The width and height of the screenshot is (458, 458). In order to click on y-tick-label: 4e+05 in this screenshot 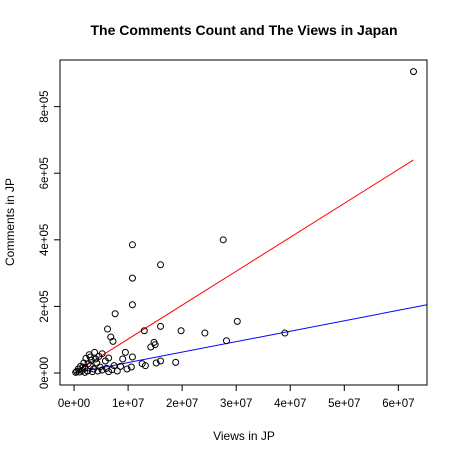, I will do `click(45, 240)`.